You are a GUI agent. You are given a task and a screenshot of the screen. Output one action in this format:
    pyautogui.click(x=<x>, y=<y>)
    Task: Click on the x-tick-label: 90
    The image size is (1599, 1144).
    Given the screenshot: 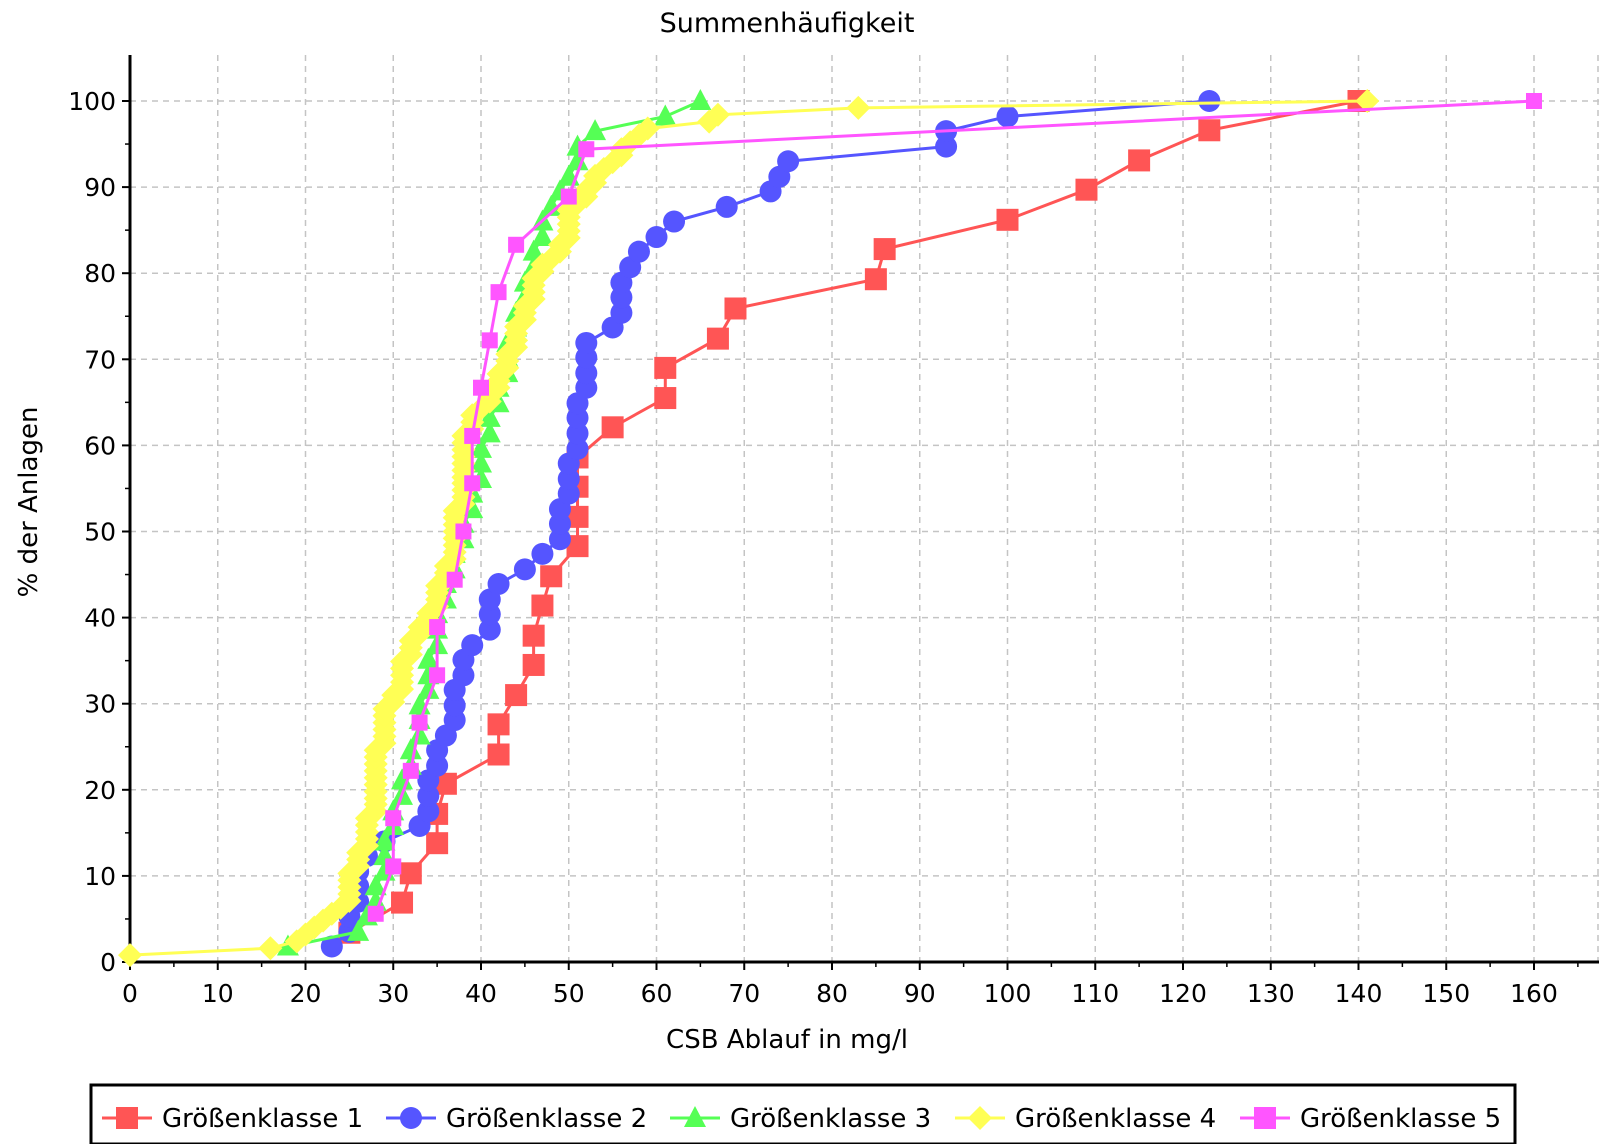 What is the action you would take?
    pyautogui.click(x=920, y=993)
    